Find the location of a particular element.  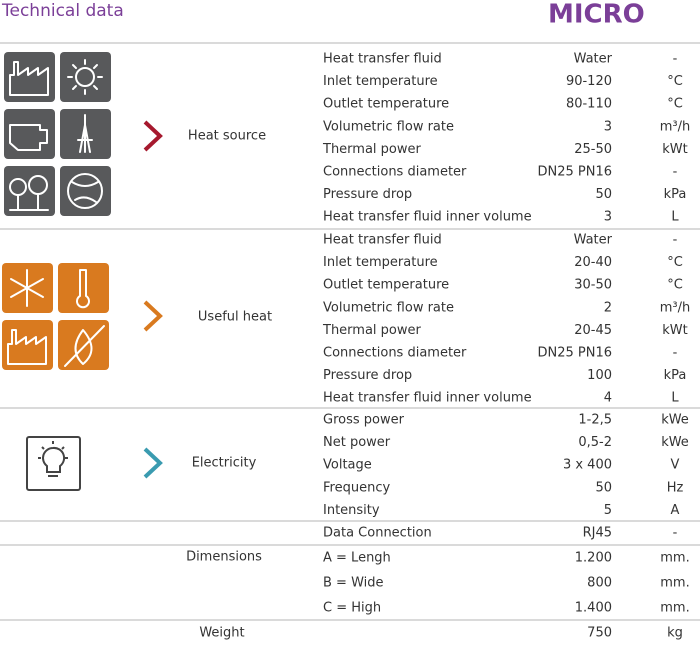

value: 20-45 is located at coordinates (593, 330).